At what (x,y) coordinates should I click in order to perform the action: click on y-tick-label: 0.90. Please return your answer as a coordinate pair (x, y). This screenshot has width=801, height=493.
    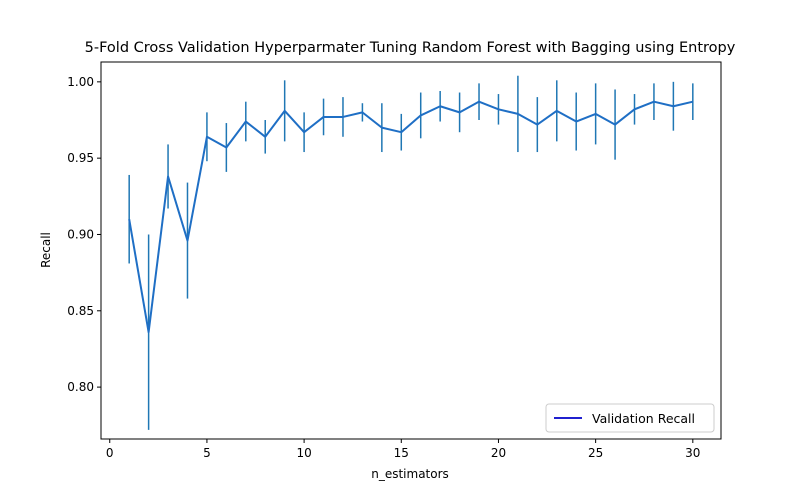
    Looking at the image, I should click on (80, 234).